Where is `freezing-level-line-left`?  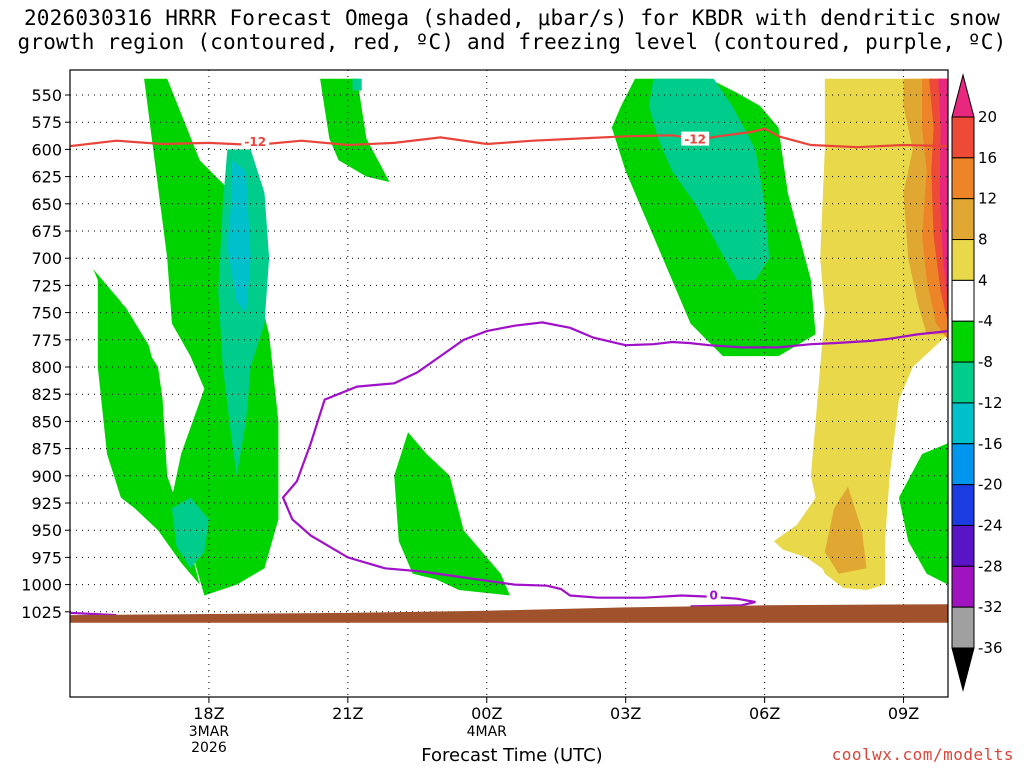
freezing-level-line-left is located at coordinates (93, 614).